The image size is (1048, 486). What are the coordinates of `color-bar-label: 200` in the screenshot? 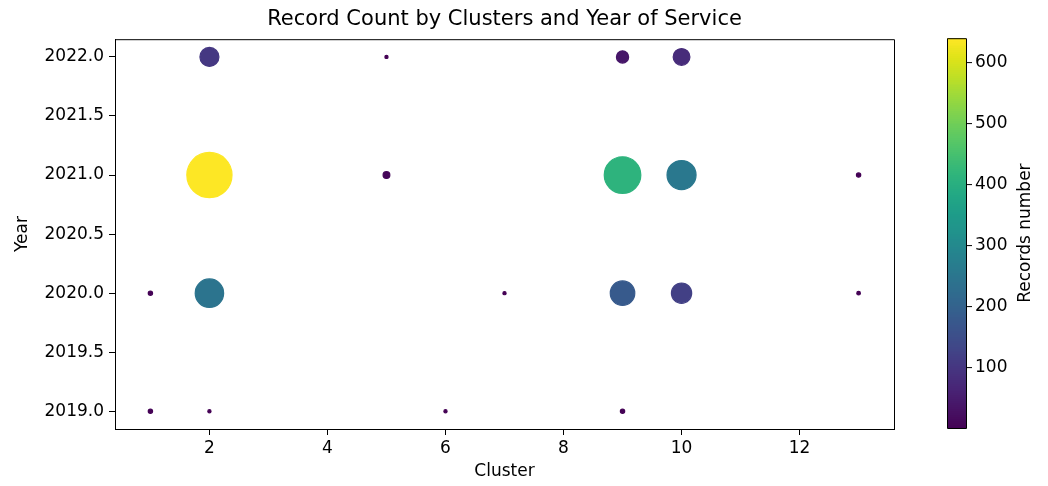 It's located at (991, 305).